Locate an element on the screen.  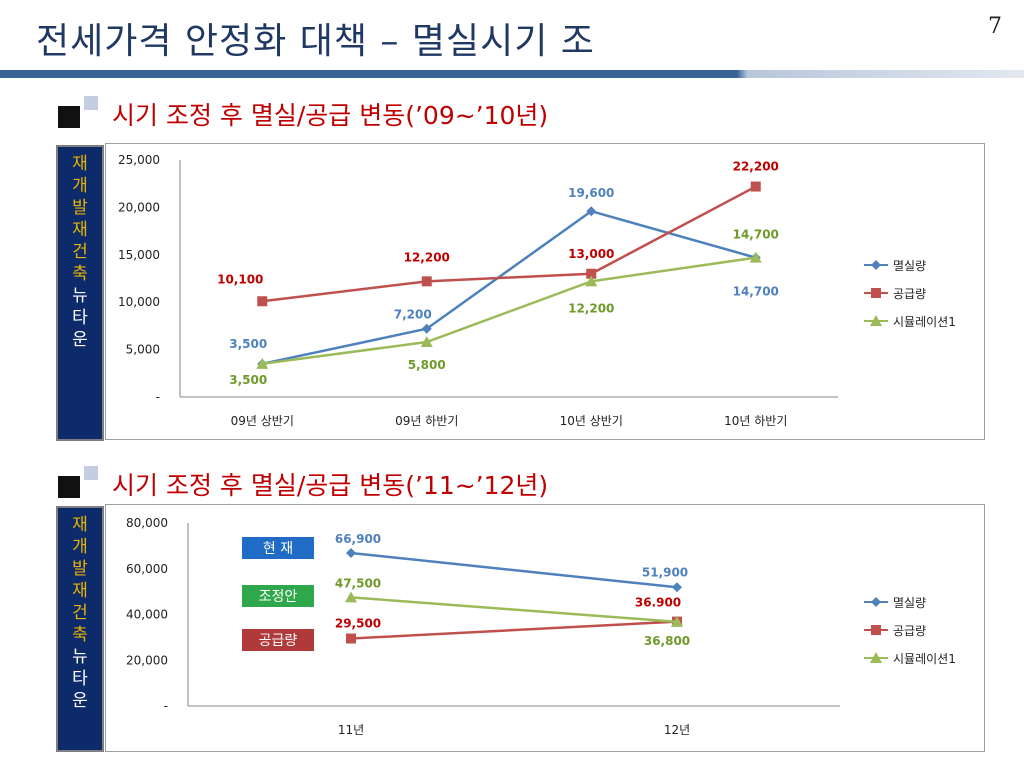
annotation-label: 조정안 is located at coordinates (278, 597).